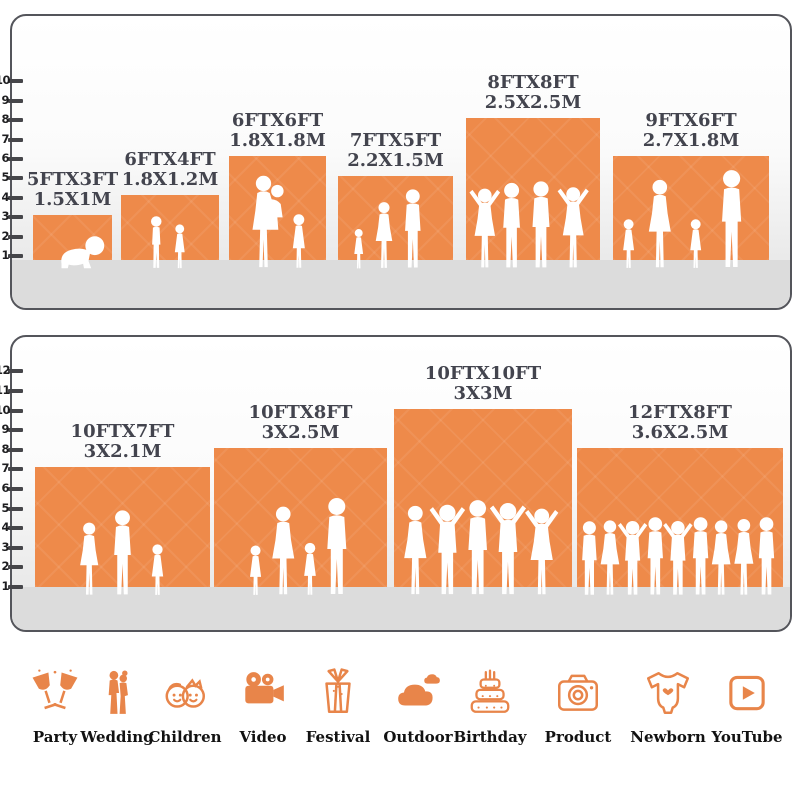  What do you see at coordinates (122, 451) in the screenshot?
I see `backdrop-size-m: 3X2.1M` at bounding box center [122, 451].